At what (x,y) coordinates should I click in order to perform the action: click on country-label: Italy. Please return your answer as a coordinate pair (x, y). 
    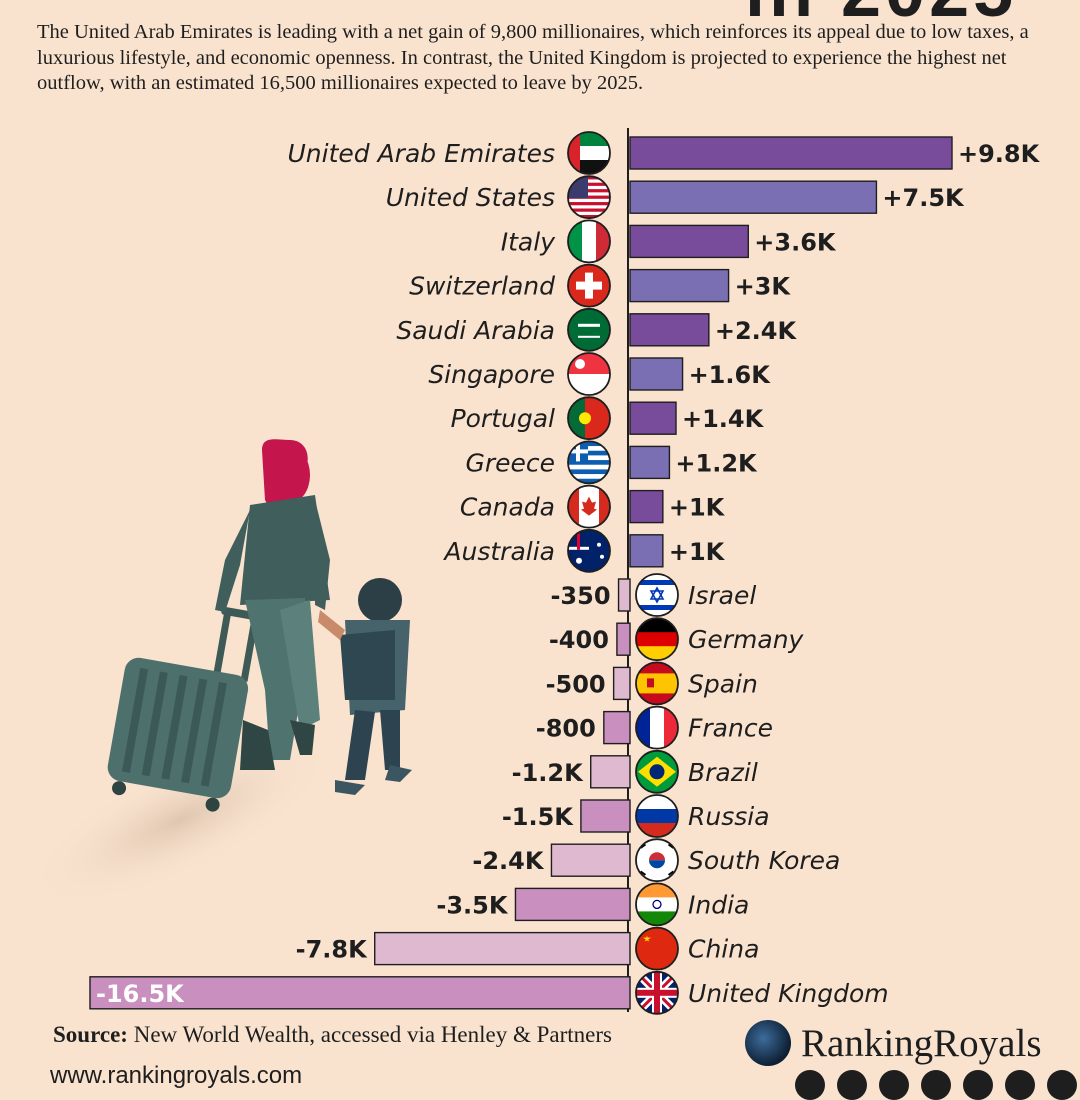
    Looking at the image, I should click on (528, 241).